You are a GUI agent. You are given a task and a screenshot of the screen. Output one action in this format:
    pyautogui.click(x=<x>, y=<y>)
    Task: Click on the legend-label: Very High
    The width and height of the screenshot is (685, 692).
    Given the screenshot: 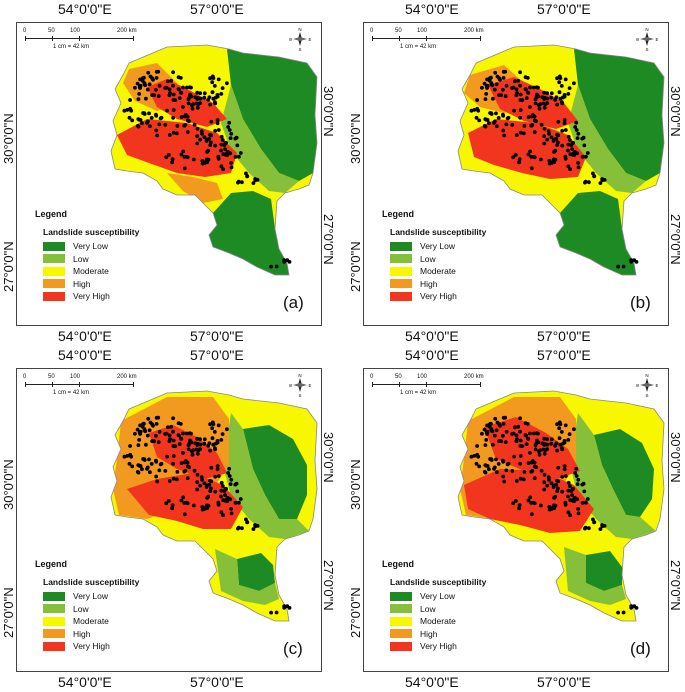 What is the action you would take?
    pyautogui.click(x=91, y=296)
    